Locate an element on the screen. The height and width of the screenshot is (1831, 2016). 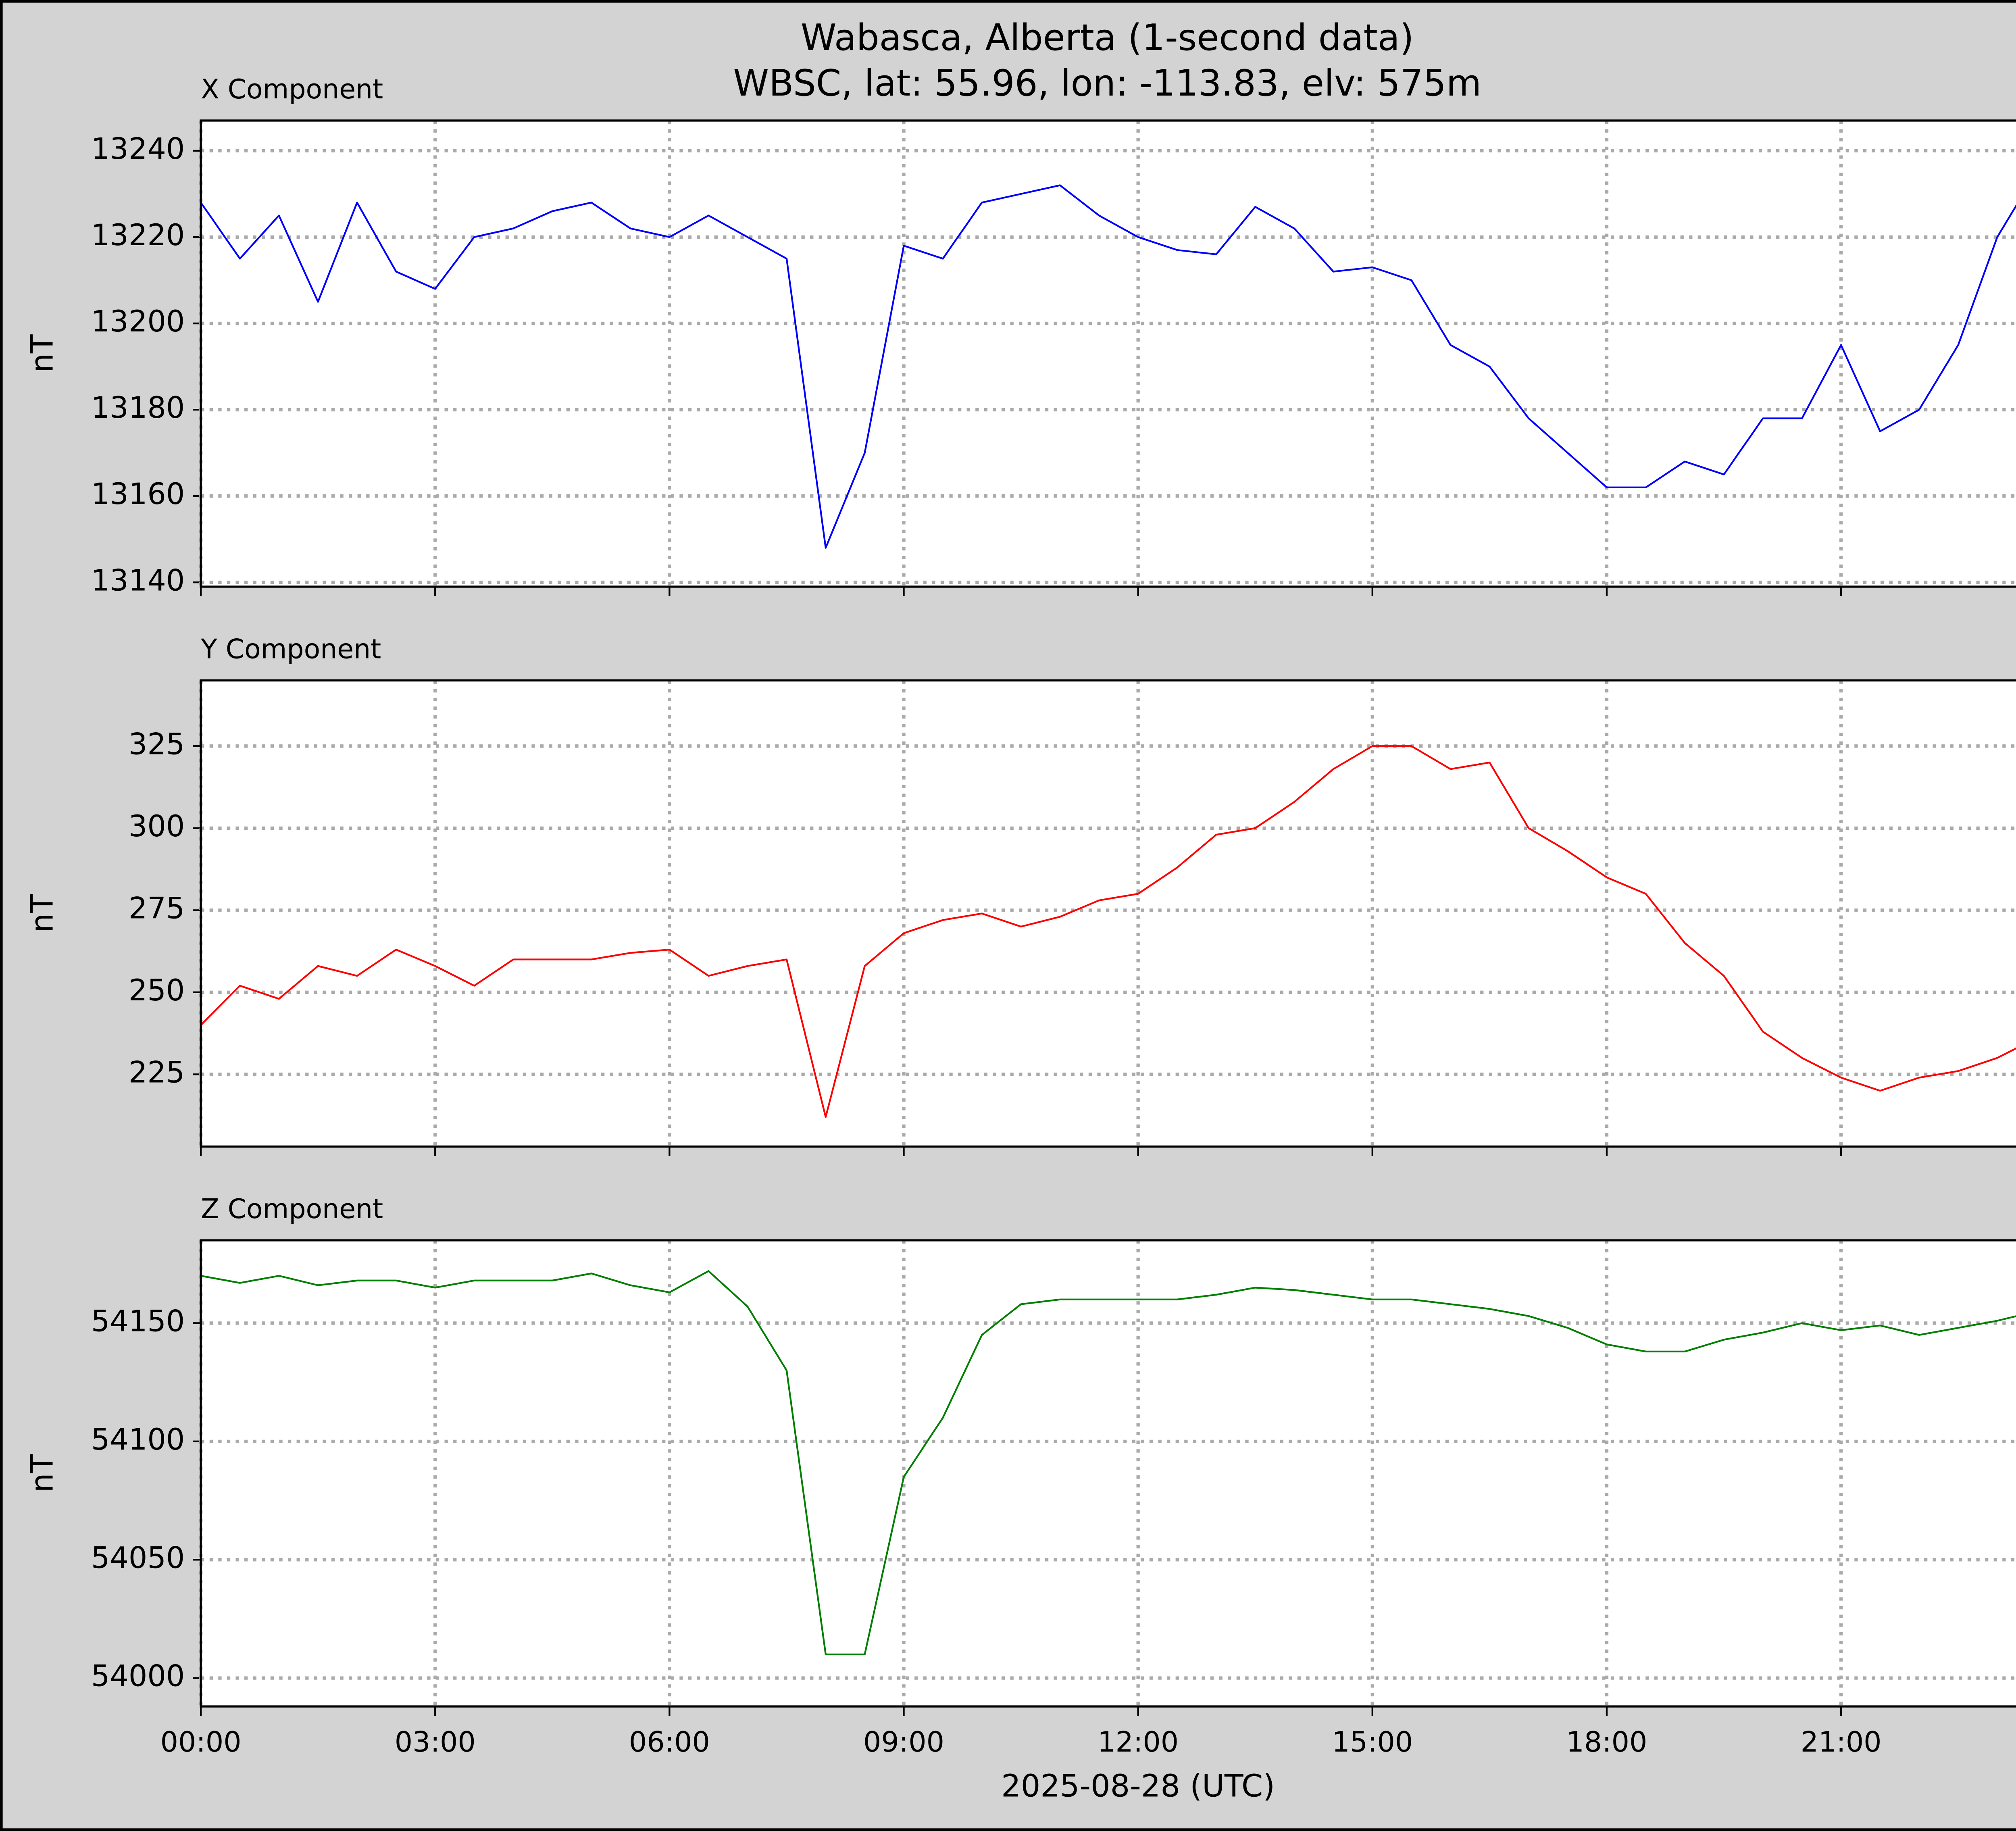
y-tick-label: 250 is located at coordinates (157, 990).